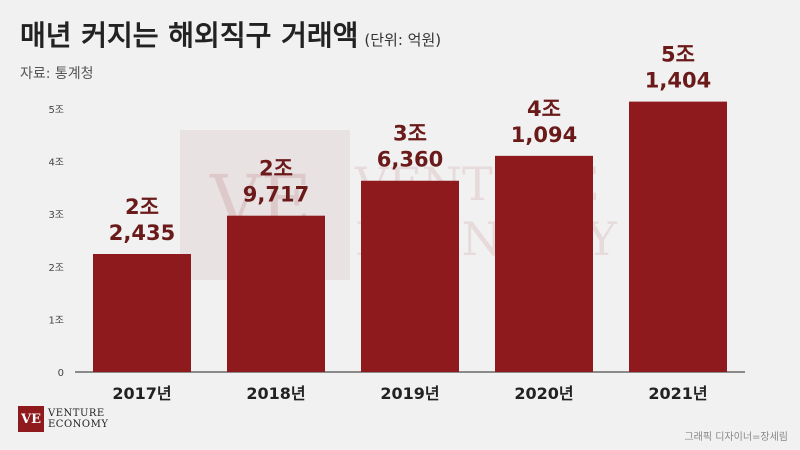 Image resolution: width=800 pixels, height=450 pixels. What do you see at coordinates (56, 215) in the screenshot?
I see `y-tick-label: 3조` at bounding box center [56, 215].